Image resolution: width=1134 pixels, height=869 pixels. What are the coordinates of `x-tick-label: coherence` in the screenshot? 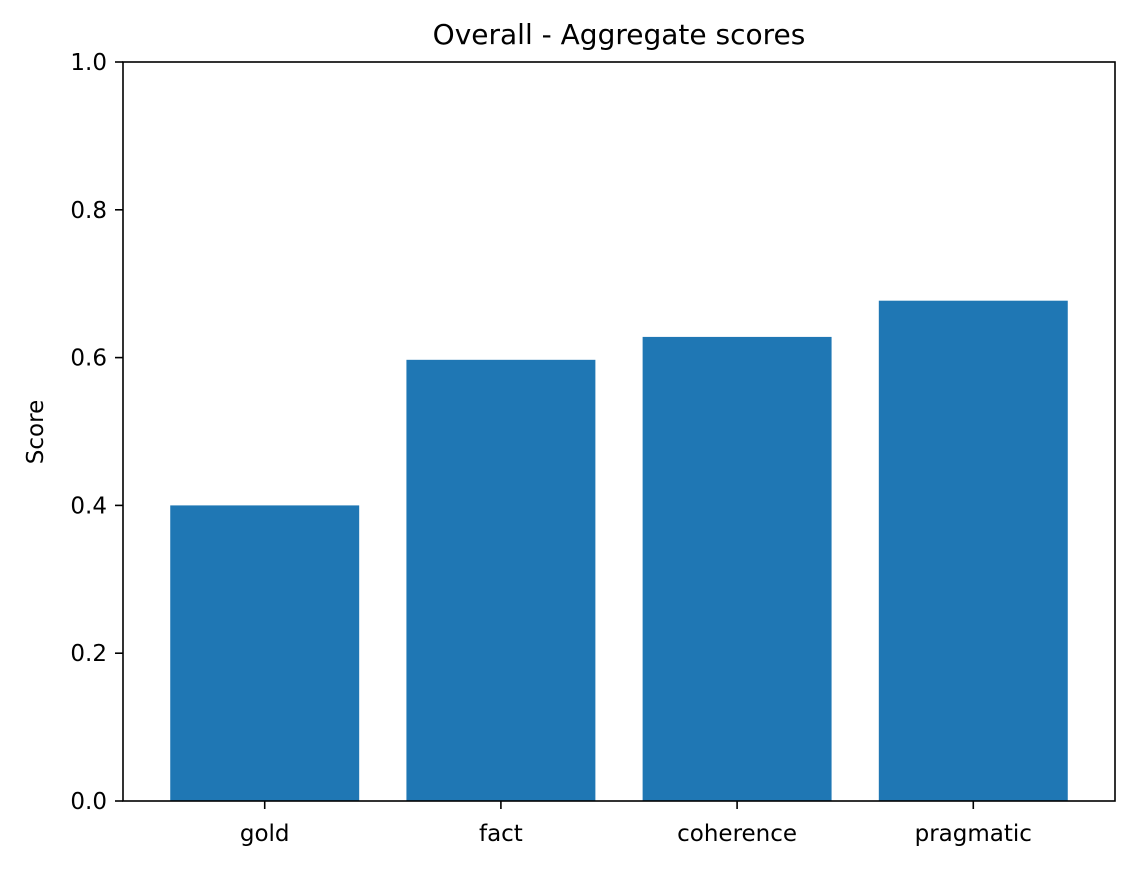 It's located at (737, 834).